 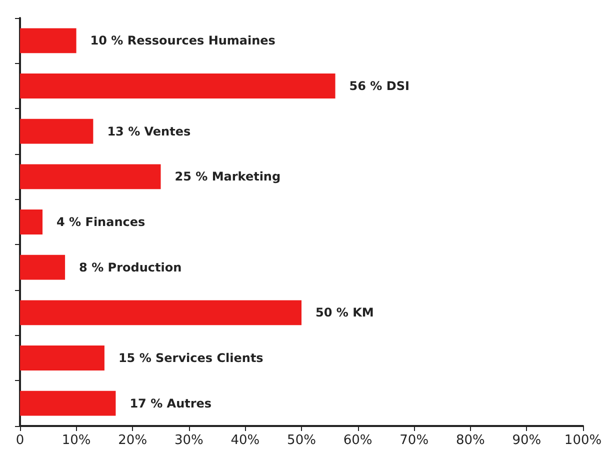 What do you see at coordinates (133, 440) in the screenshot?
I see `x-tick-label: 20%` at bounding box center [133, 440].